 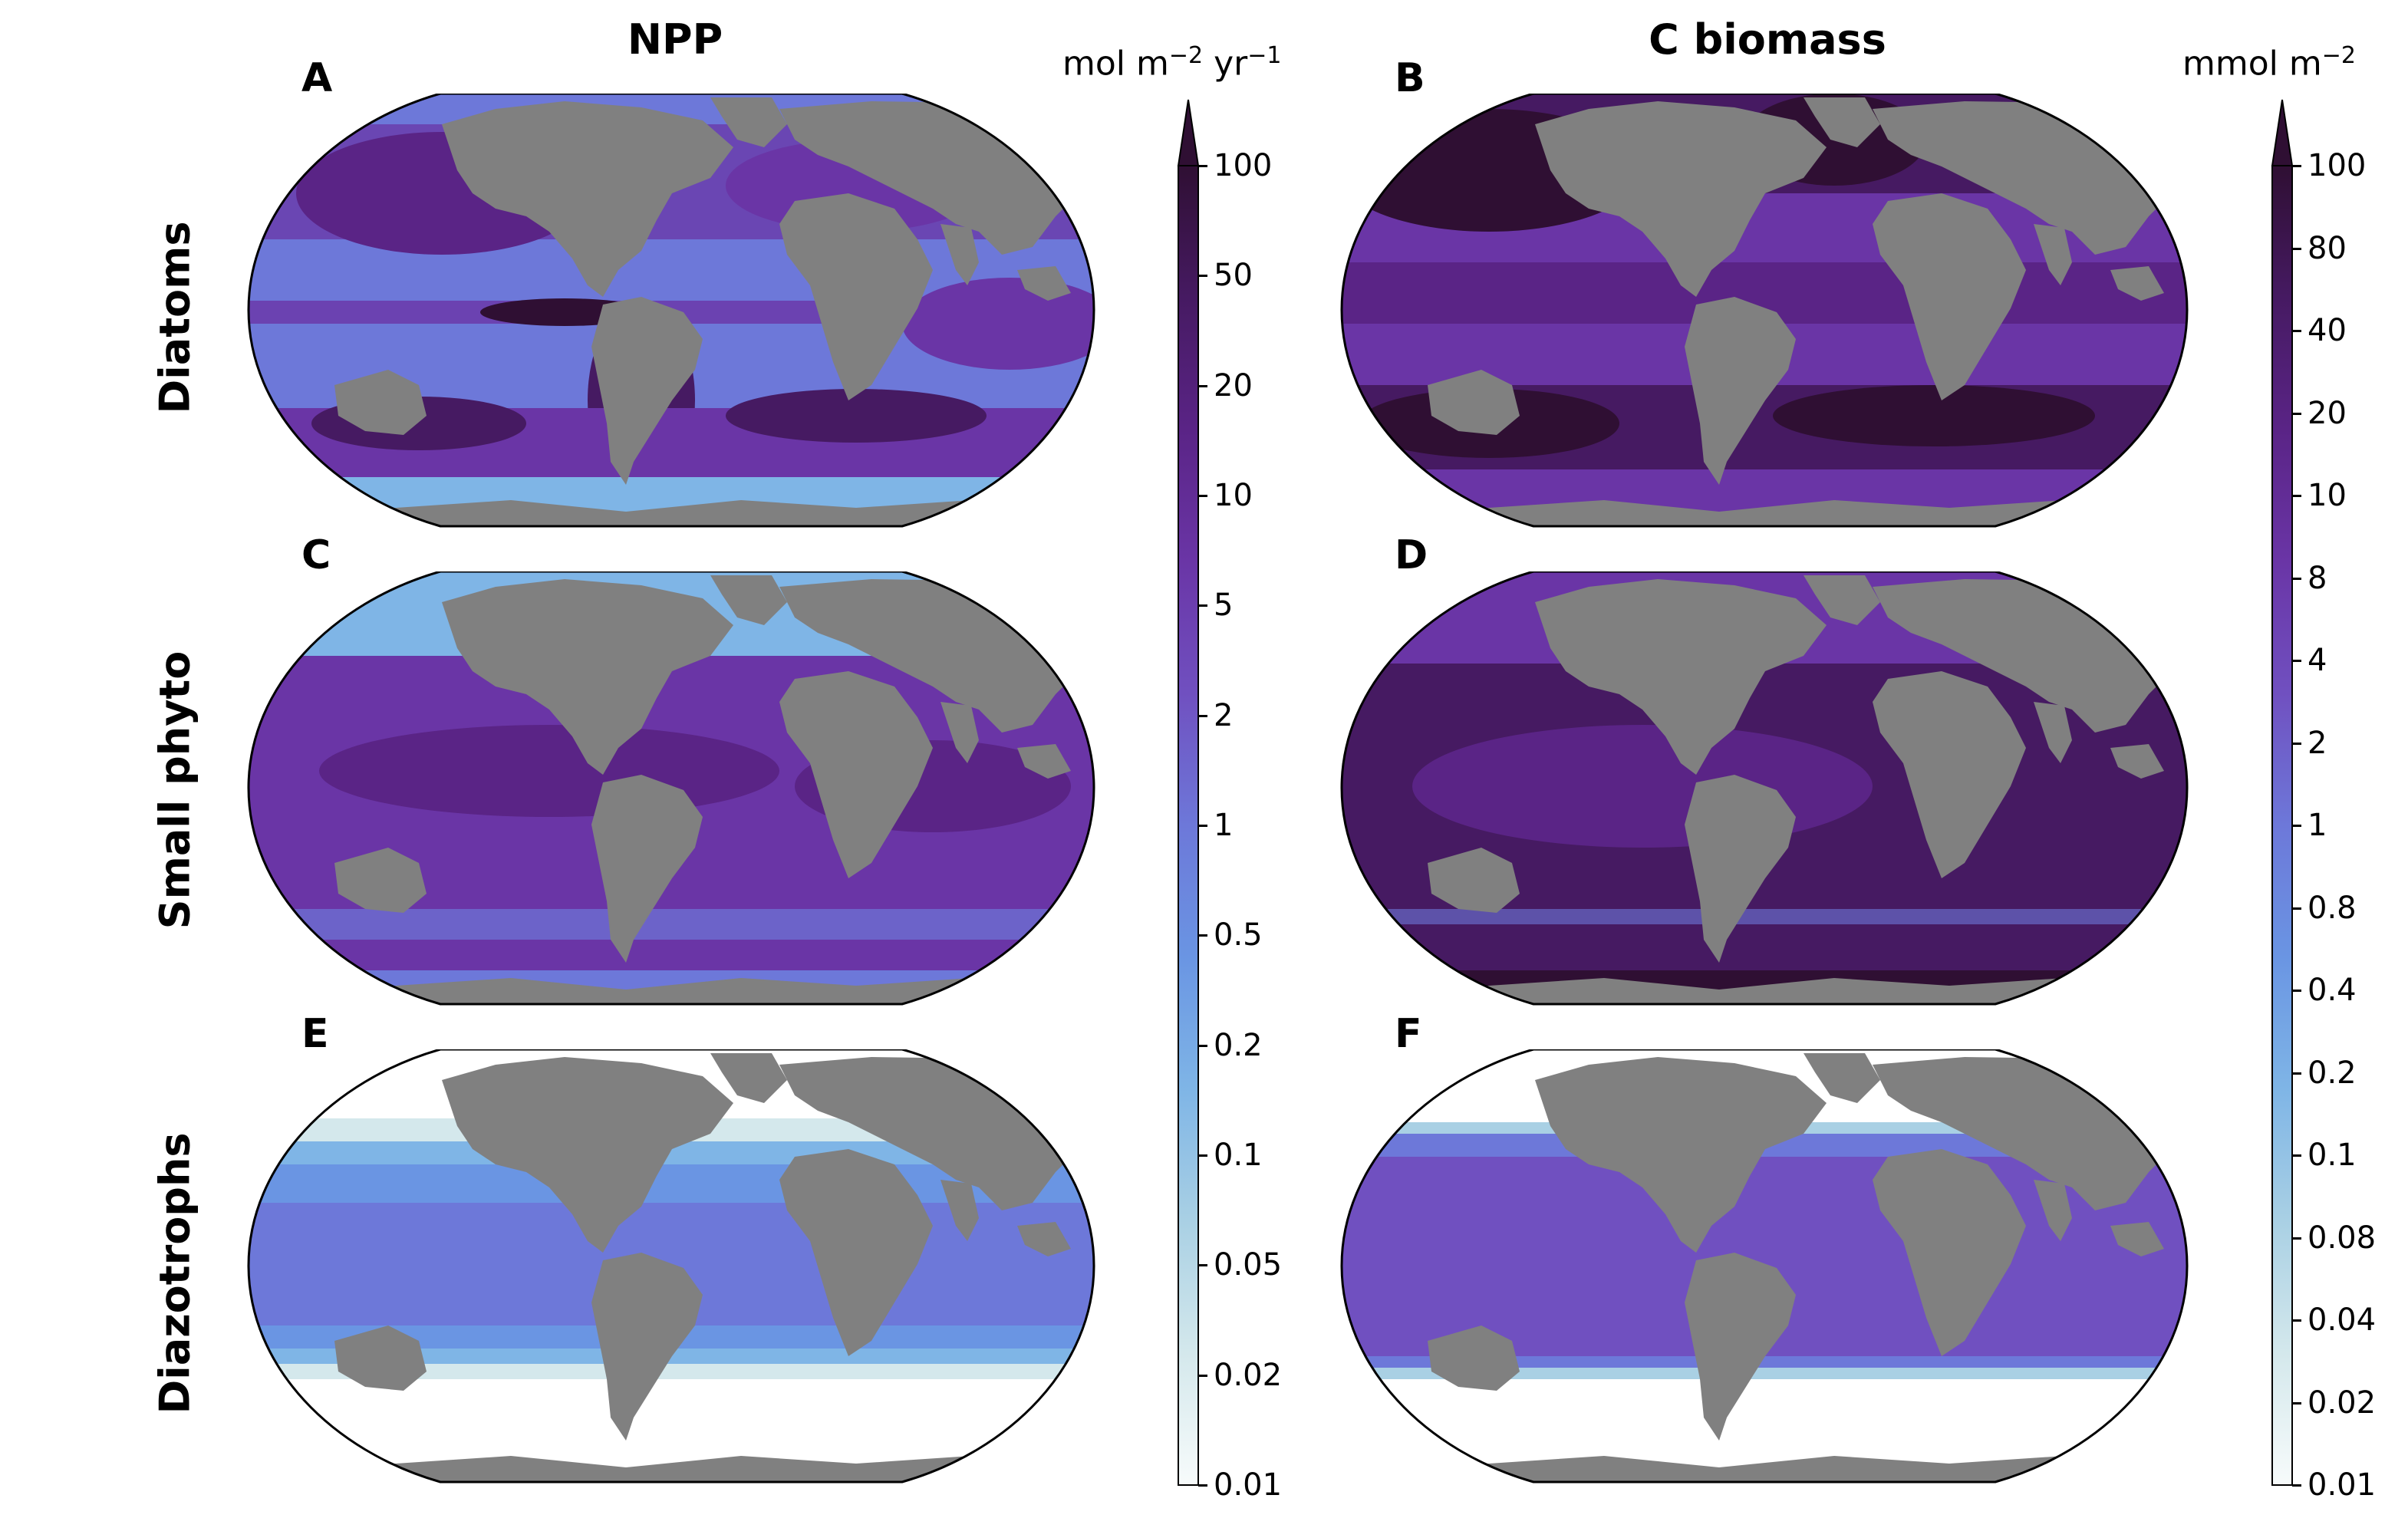 I want to click on panel-letter-c: C, so click(x=316, y=555).